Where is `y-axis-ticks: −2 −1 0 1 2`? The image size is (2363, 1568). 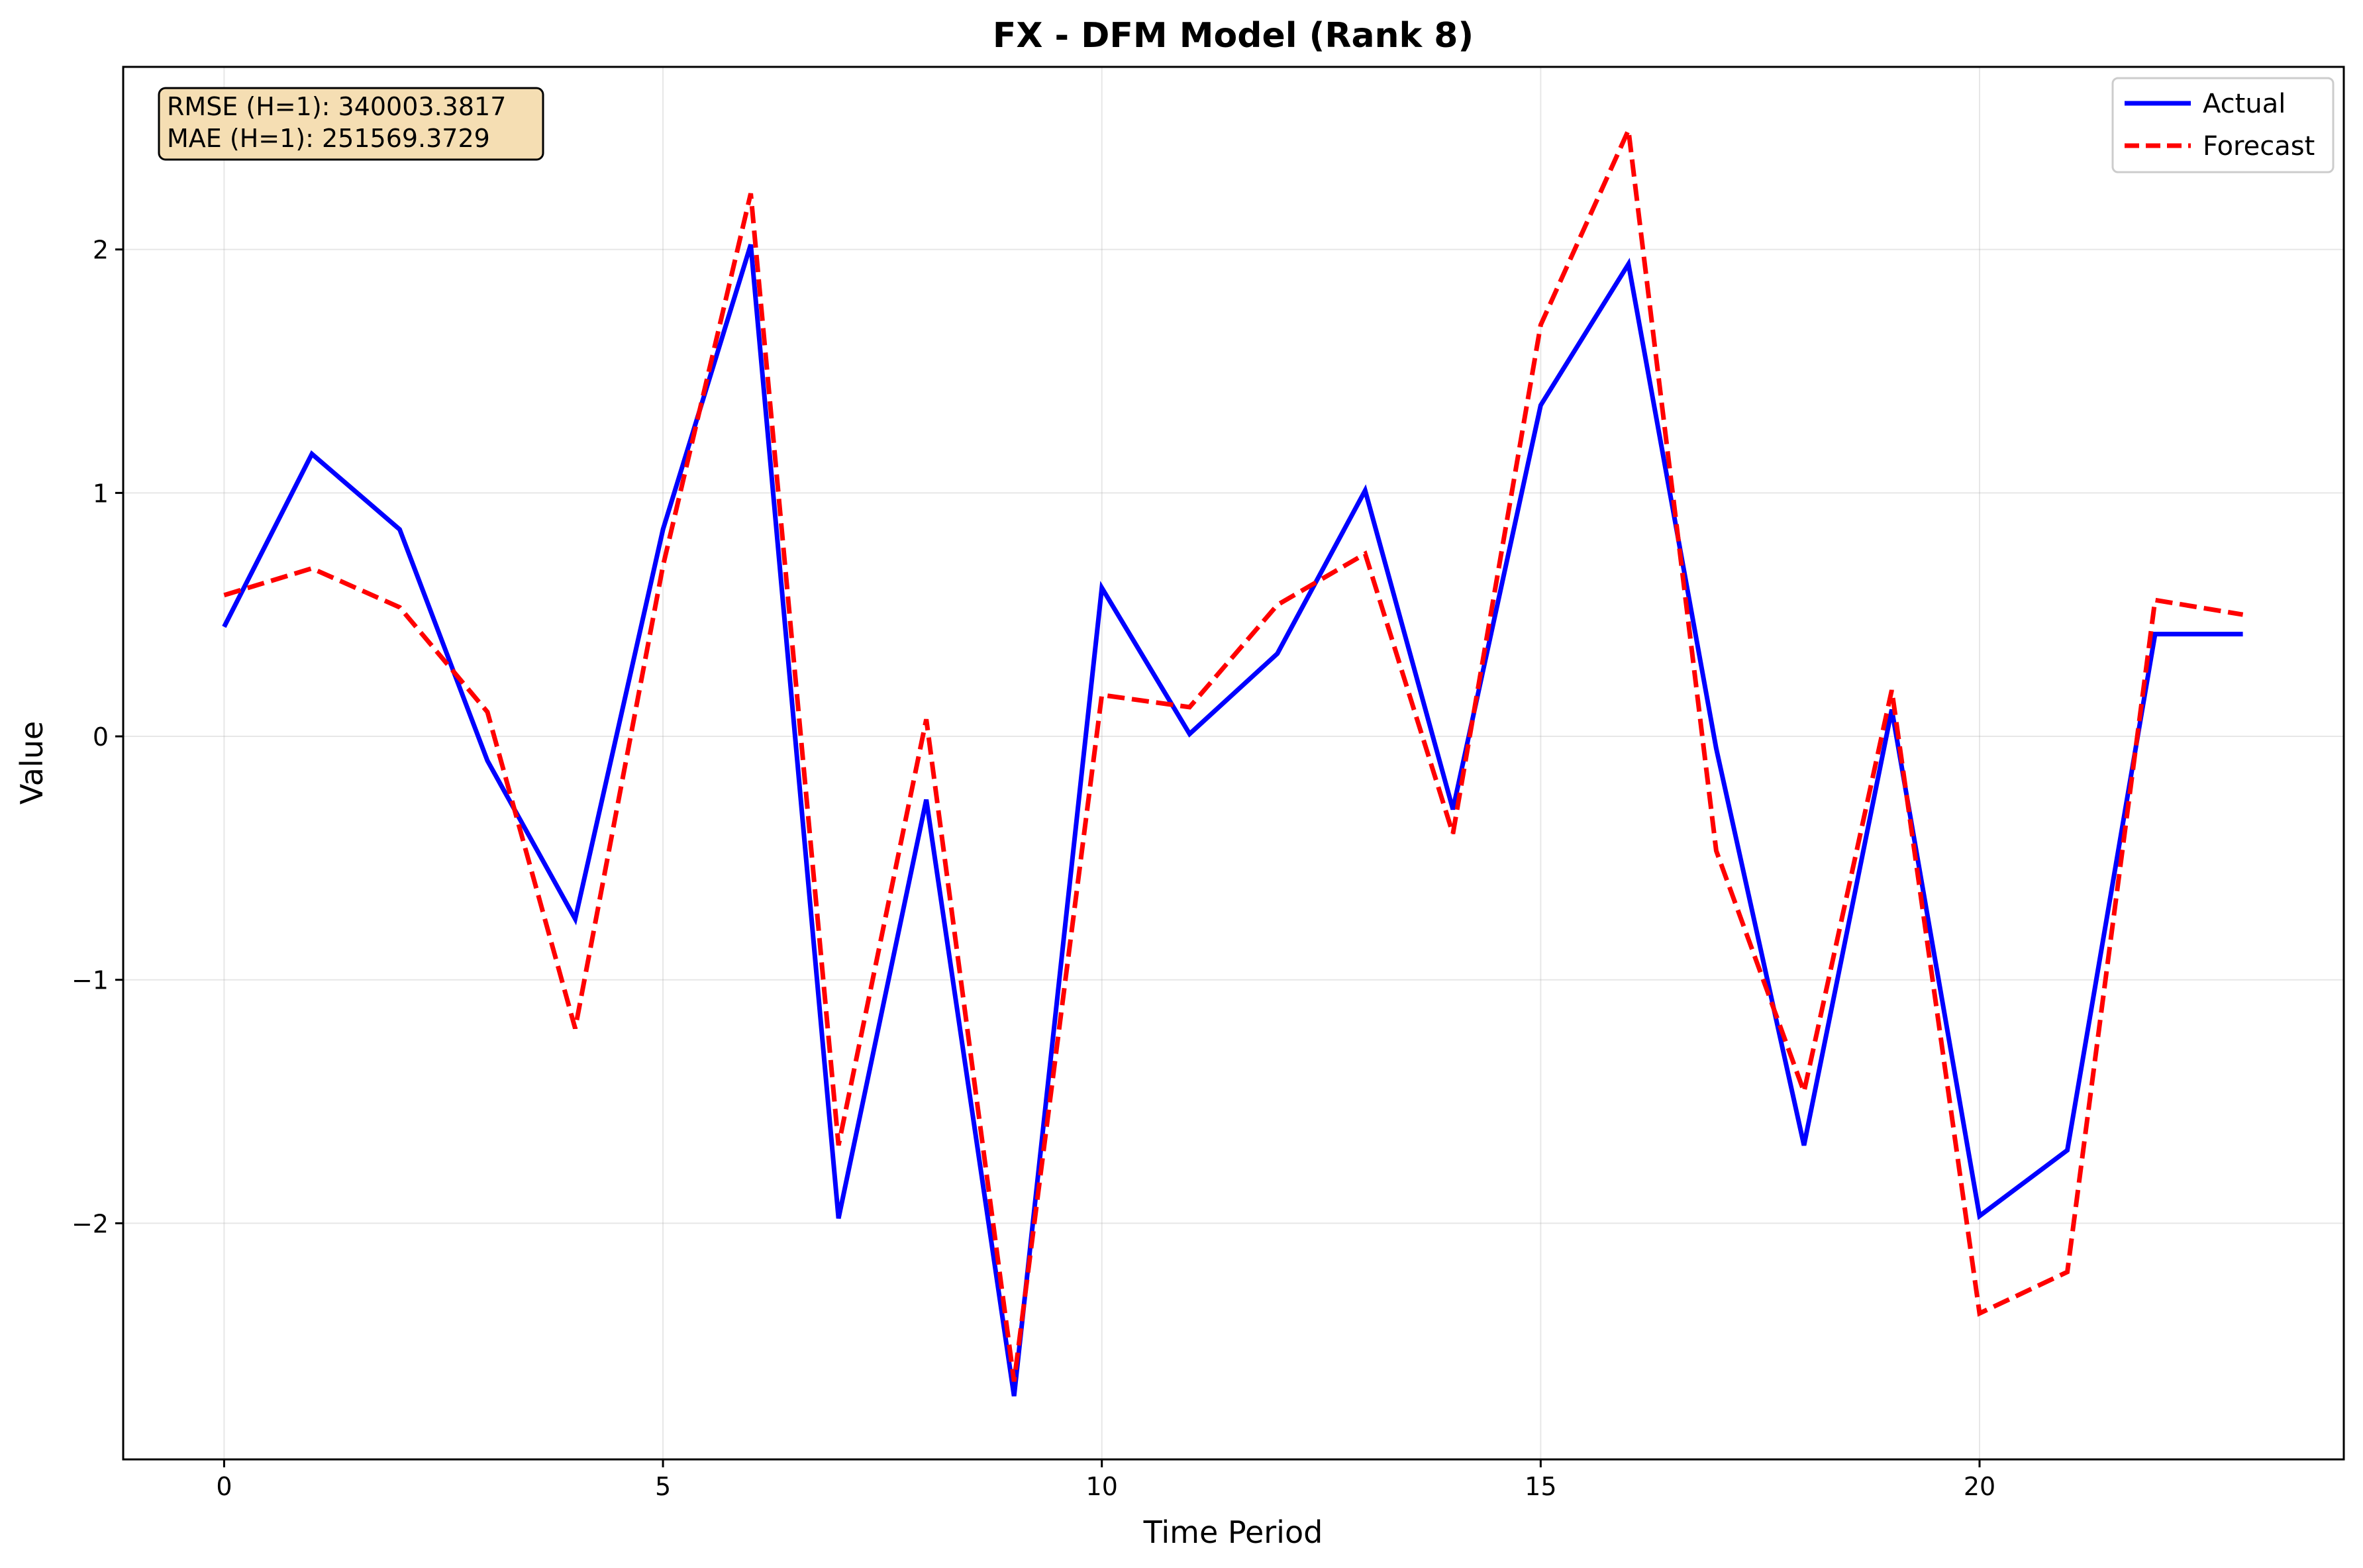
y-axis-ticks: −2 −1 0 1 2 is located at coordinates (97, 737).